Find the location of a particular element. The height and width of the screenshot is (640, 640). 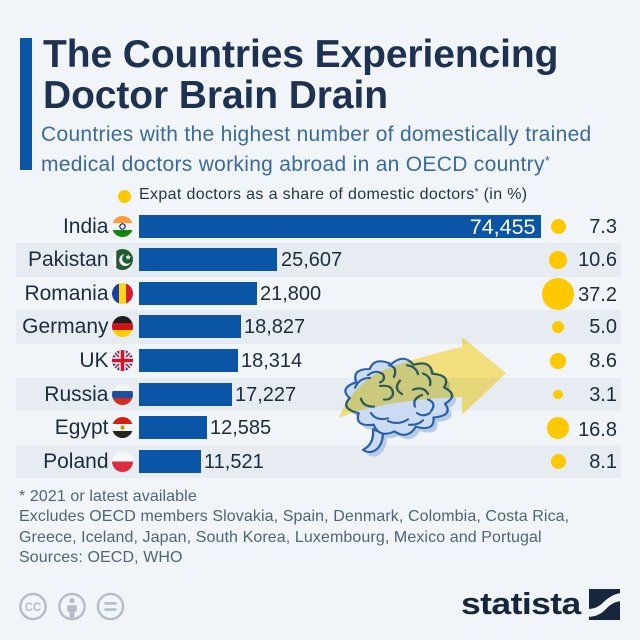

svg-text: CC is located at coordinates (33, 608).